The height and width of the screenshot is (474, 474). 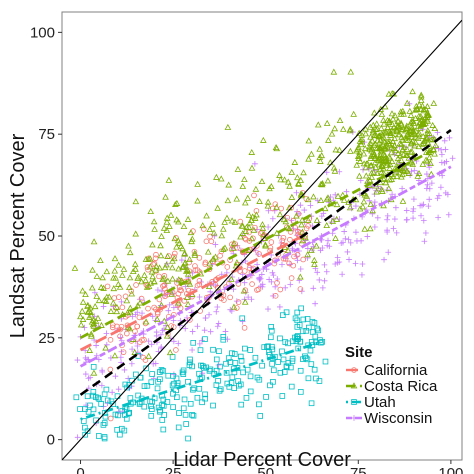 What do you see at coordinates (262, 460) in the screenshot?
I see `x-axis-title: Lidar Percent Cover` at bounding box center [262, 460].